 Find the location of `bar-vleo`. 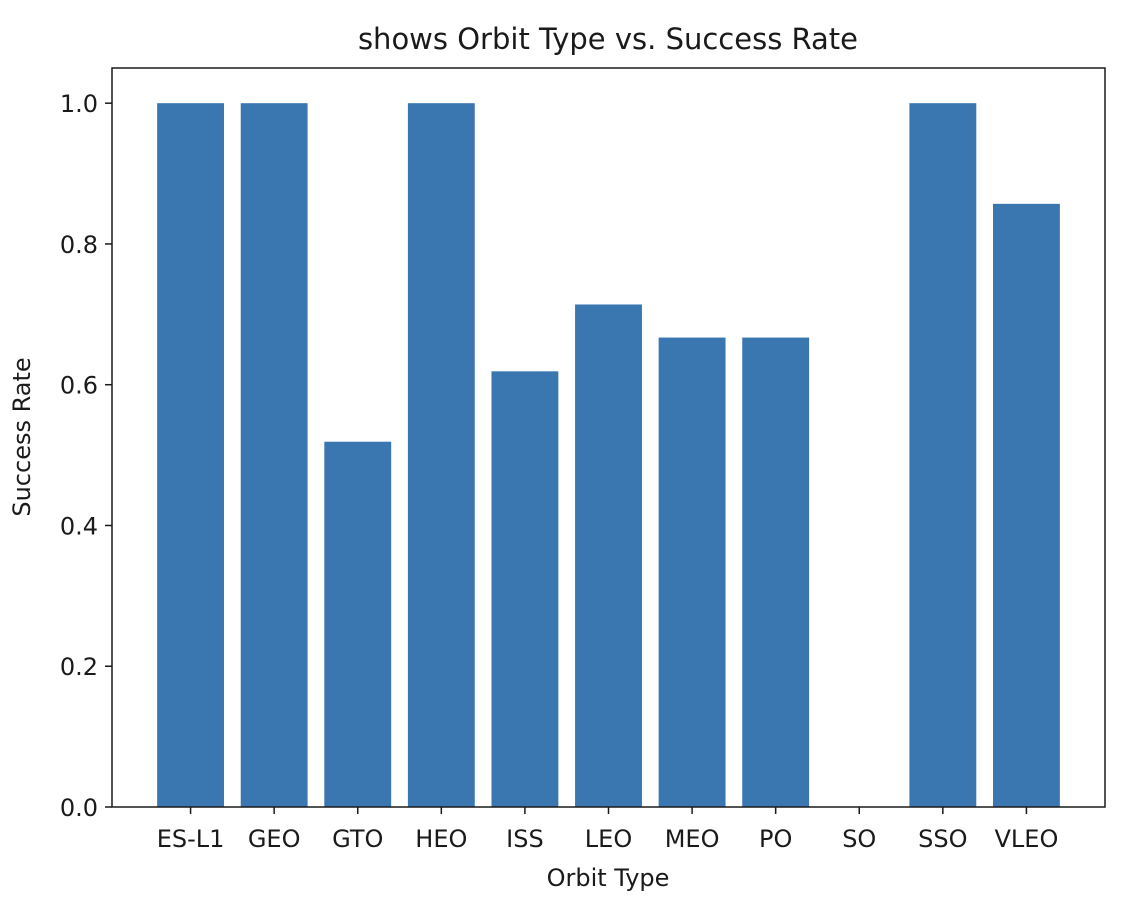

bar-vleo is located at coordinates (1026, 505).